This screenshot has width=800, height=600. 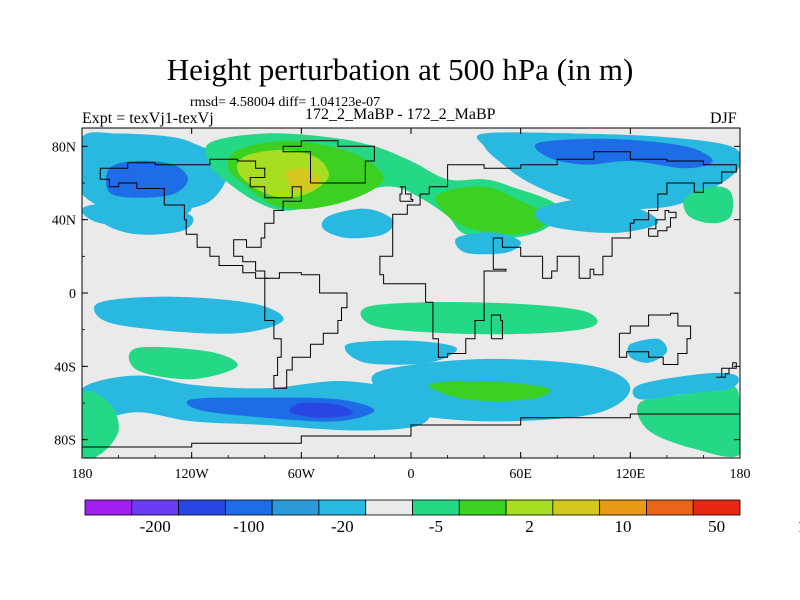 I want to click on colorbar-label: 2, so click(x=529, y=526).